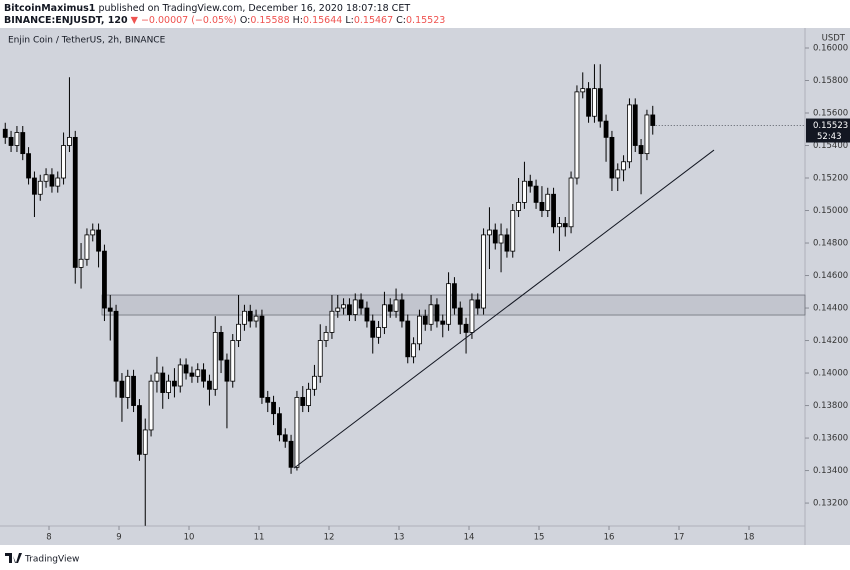 This screenshot has width=850, height=570. I want to click on symbol: BINANCE:ENJUSDT, 120, so click(66, 20).